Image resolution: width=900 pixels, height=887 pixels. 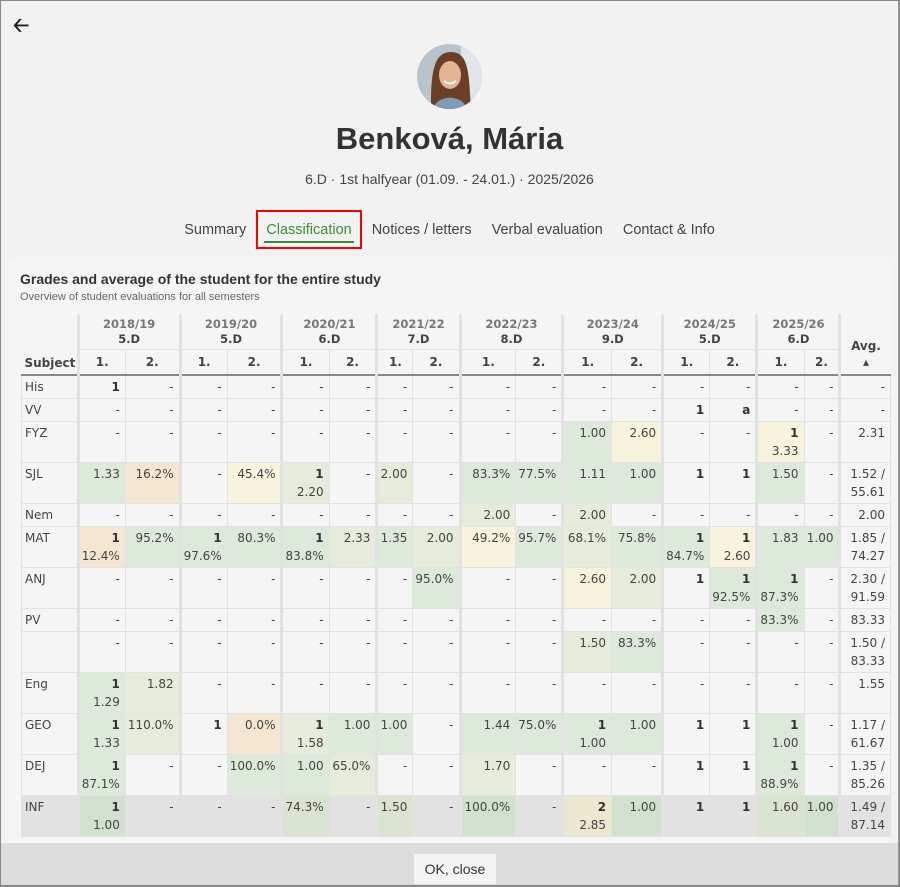 What do you see at coordinates (21, 25) in the screenshot?
I see `back-arrow-icon: 🡠` at bounding box center [21, 25].